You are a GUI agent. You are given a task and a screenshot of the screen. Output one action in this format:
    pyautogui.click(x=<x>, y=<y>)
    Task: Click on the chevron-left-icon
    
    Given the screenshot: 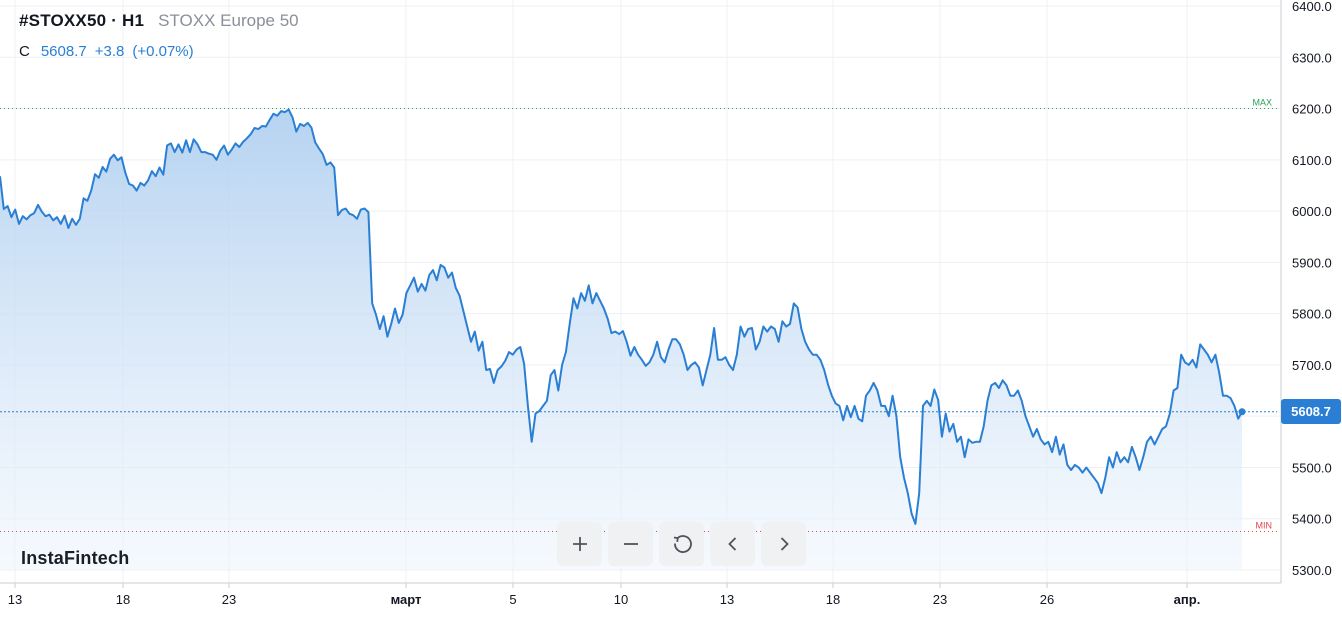 What is the action you would take?
    pyautogui.click(x=731, y=544)
    